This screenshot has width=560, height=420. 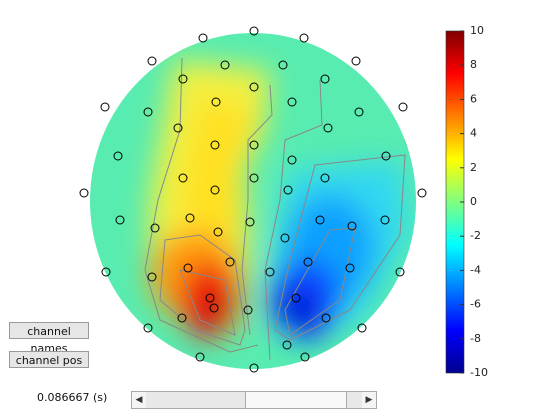 I want to click on colorbar-tick-label: 2, so click(x=473, y=167).